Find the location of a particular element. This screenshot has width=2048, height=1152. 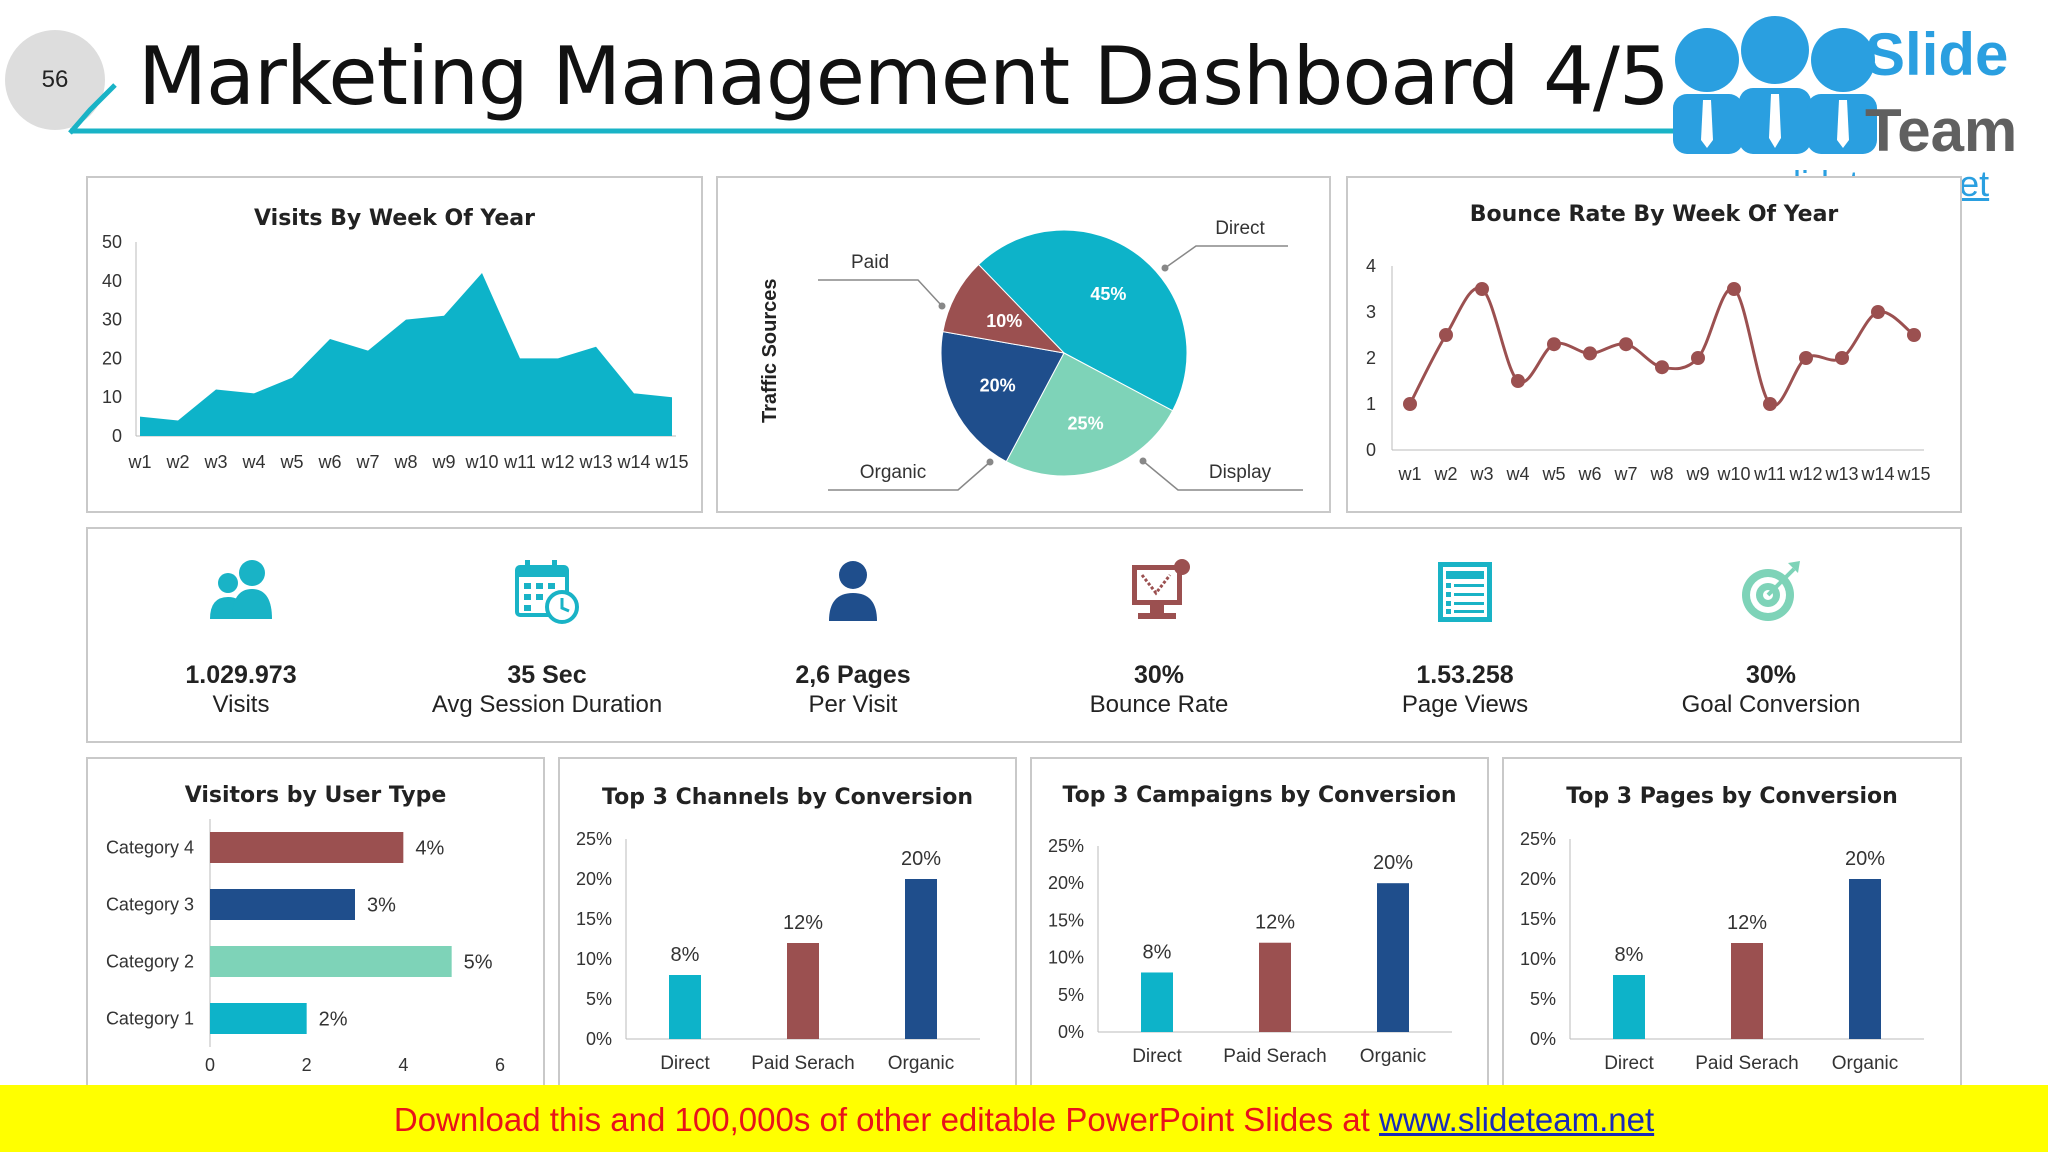

y-category-label: Category 2 is located at coordinates (150, 962).